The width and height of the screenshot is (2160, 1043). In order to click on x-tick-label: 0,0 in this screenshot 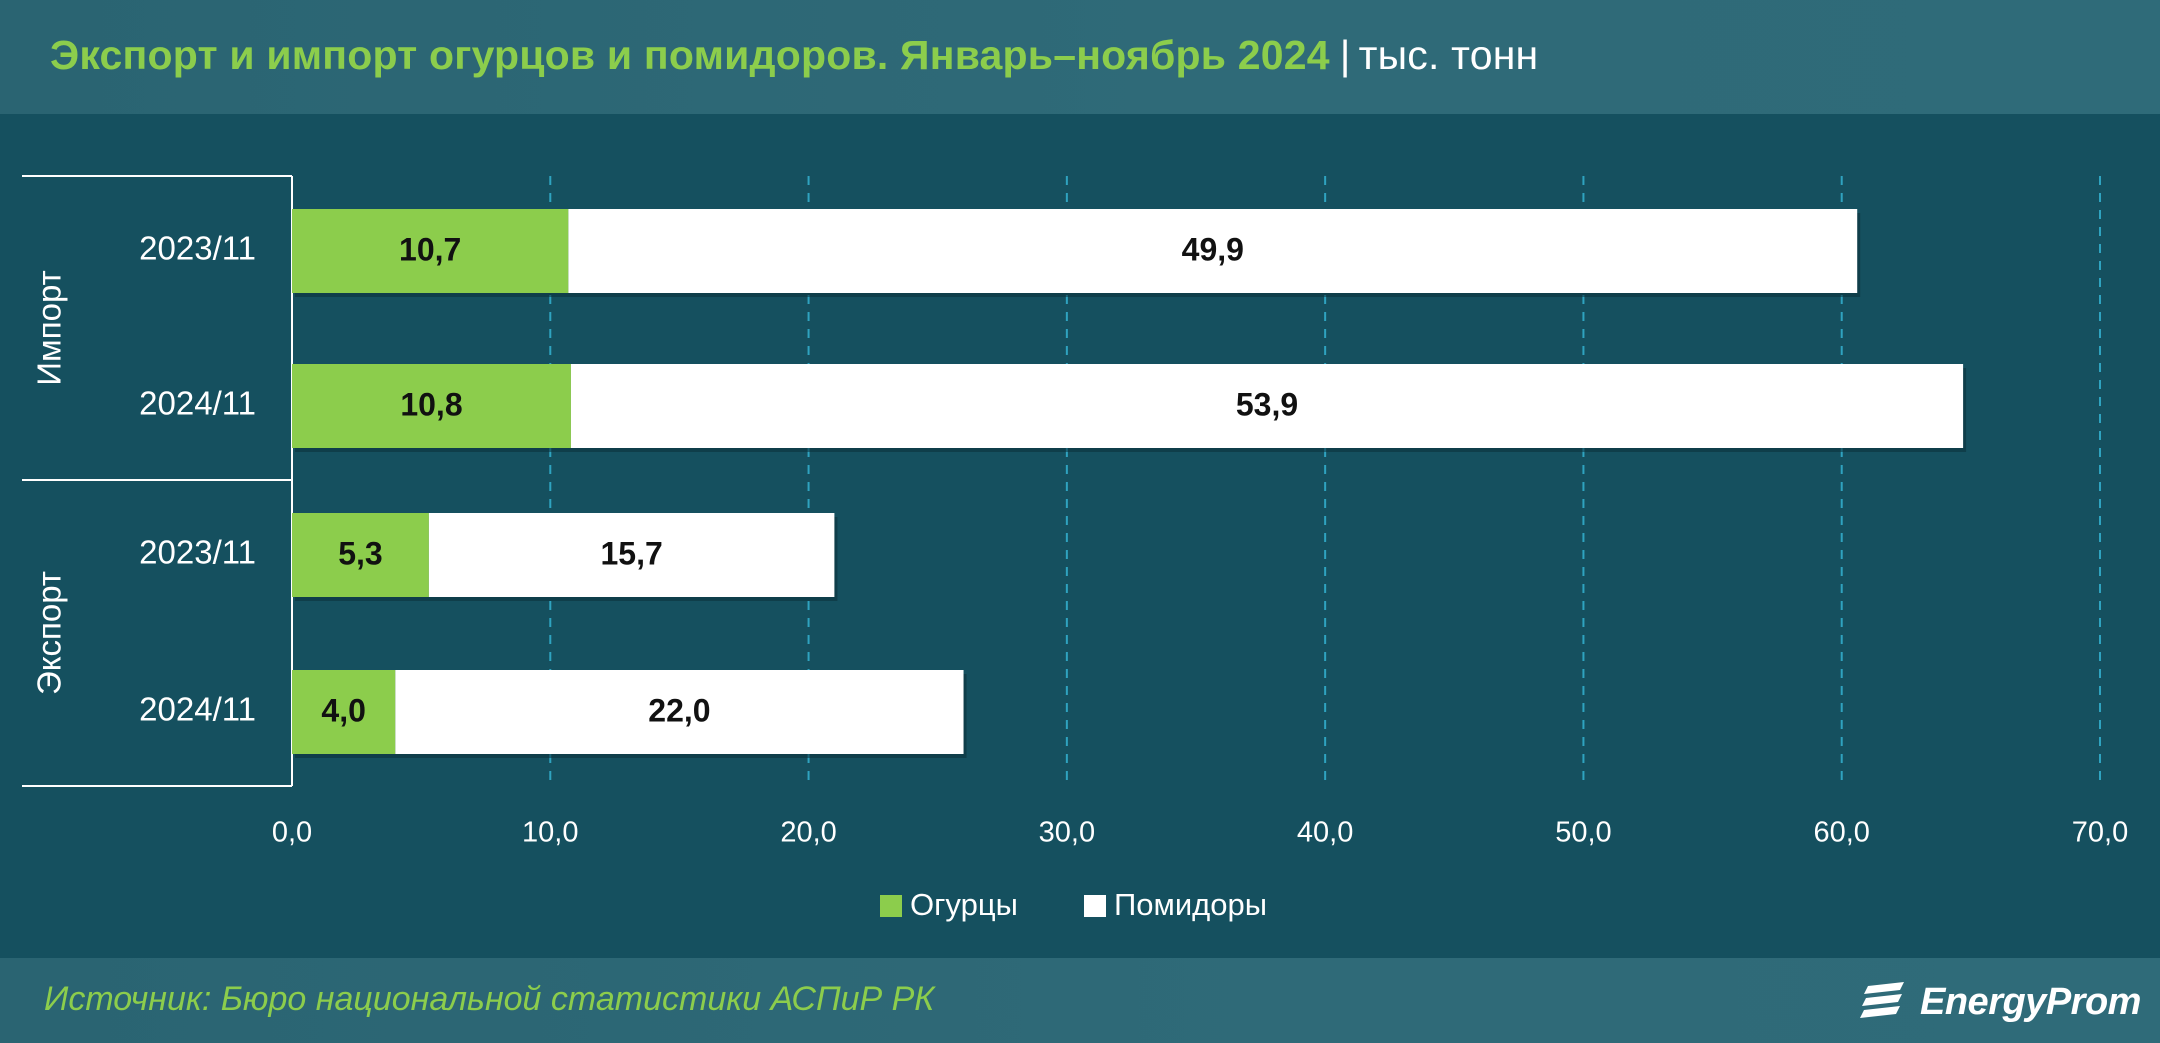, I will do `click(292, 833)`.